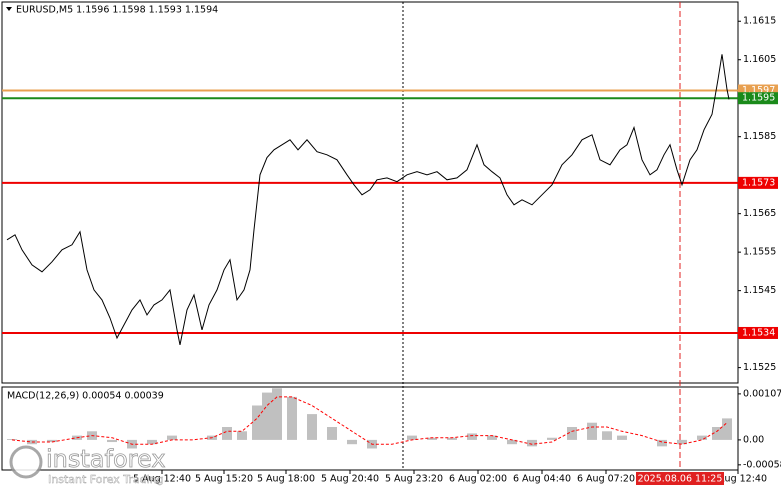  Describe the element at coordinates (762, 464) in the screenshot. I see `y-tick-label: -0.00058` at that location.